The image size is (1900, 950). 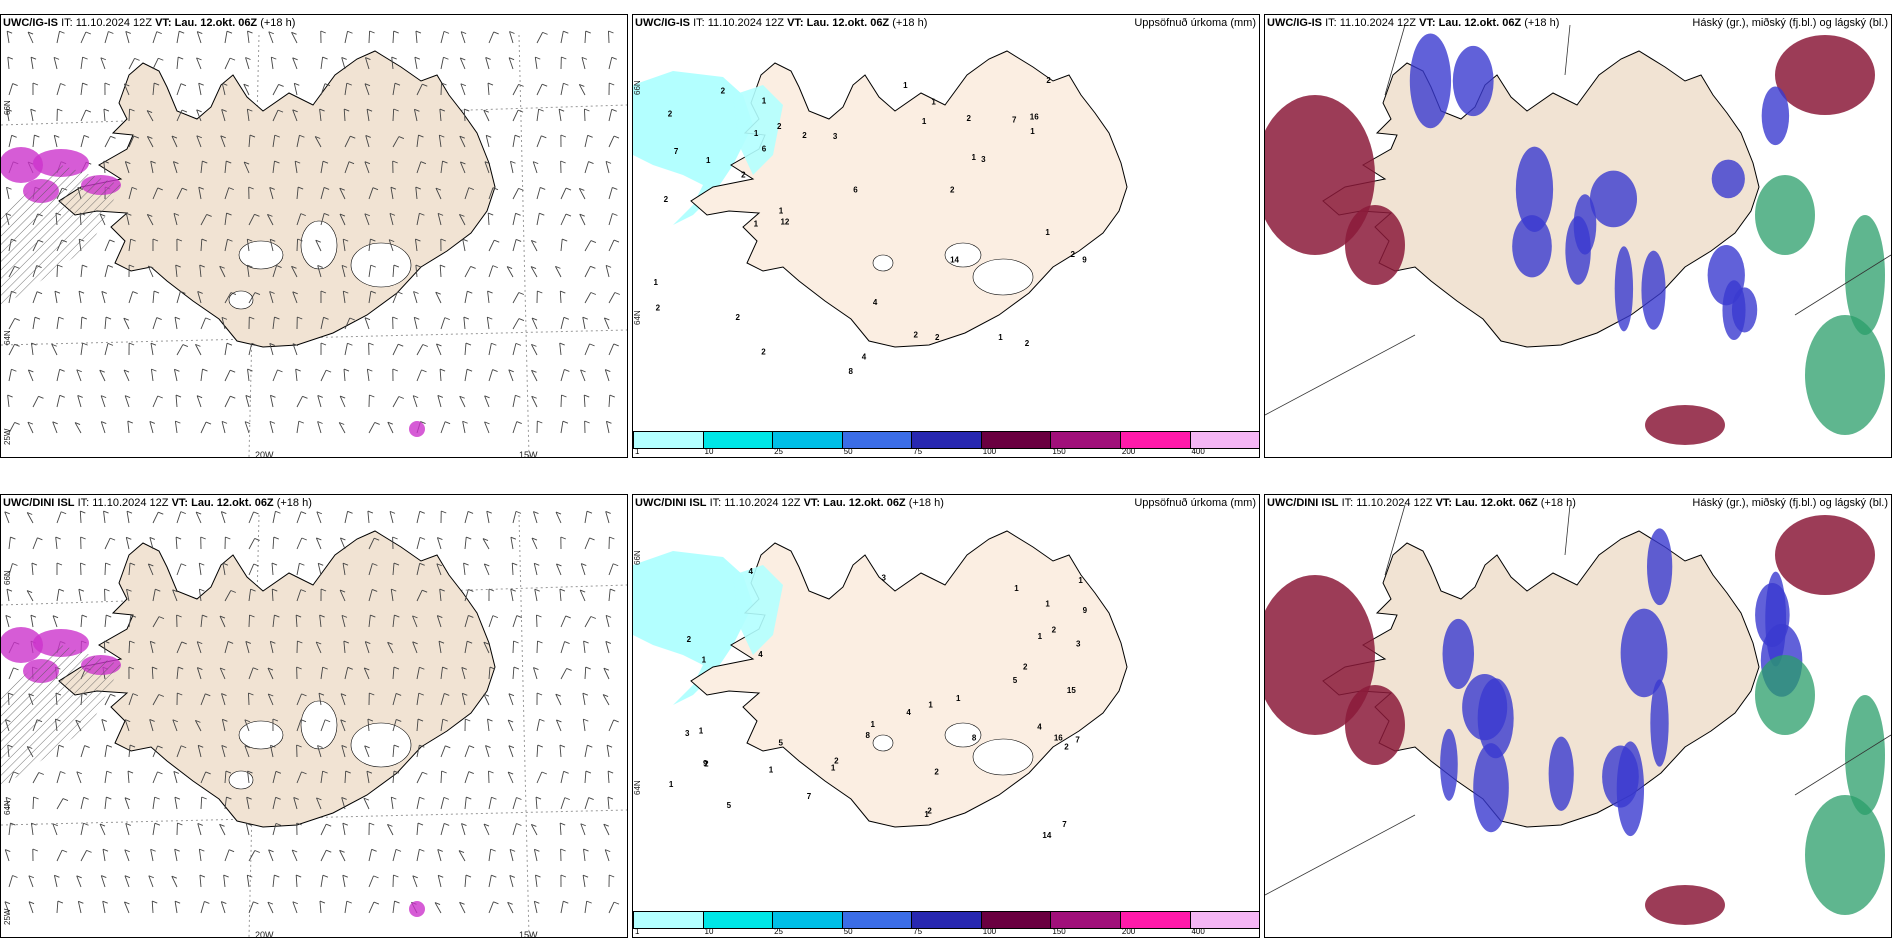 I want to click on precip-value: 7, so click(x=676, y=151).